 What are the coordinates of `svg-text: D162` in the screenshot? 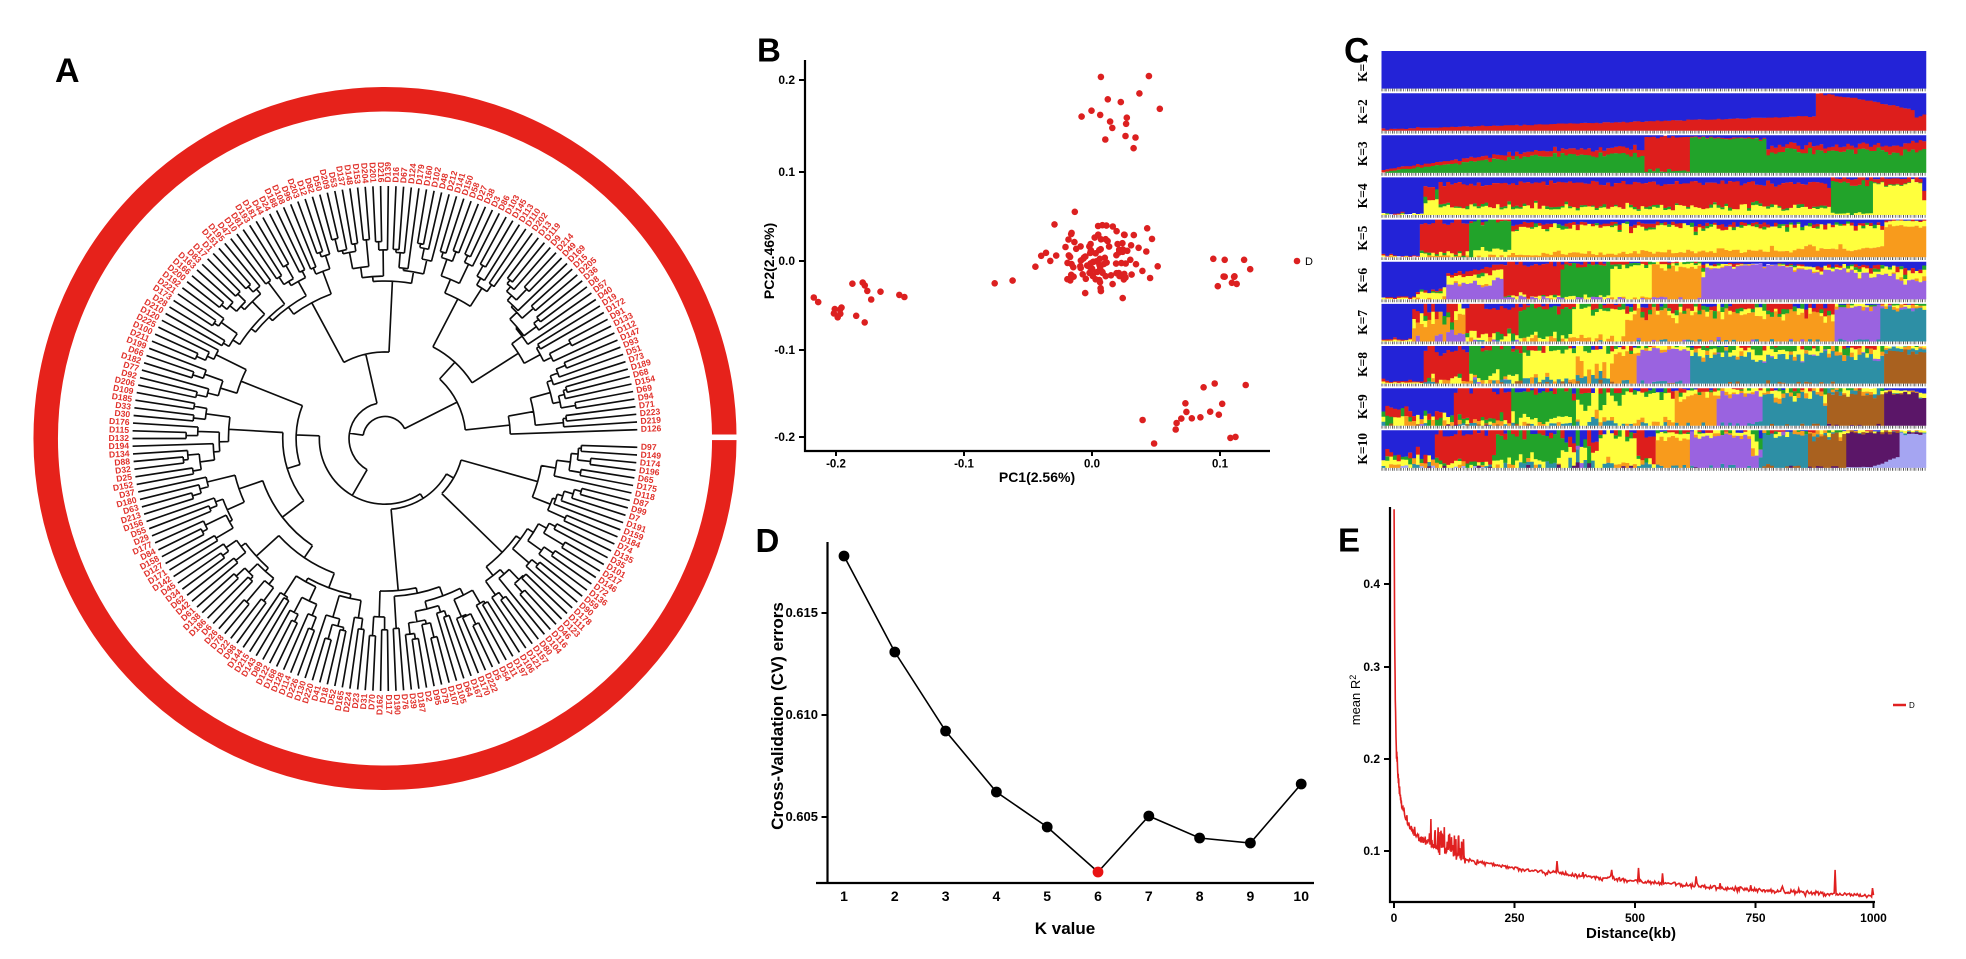 It's located at (379, 704).